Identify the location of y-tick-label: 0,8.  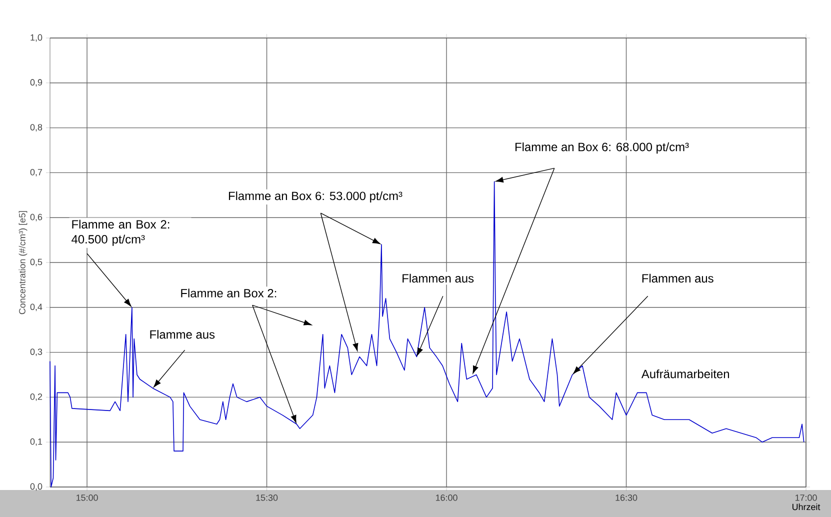
(36, 128).